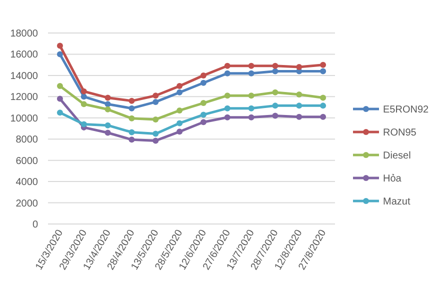 The image size is (448, 284). Describe the element at coordinates (24, 98) in the screenshot. I see `y-tick-label: 12000` at that location.